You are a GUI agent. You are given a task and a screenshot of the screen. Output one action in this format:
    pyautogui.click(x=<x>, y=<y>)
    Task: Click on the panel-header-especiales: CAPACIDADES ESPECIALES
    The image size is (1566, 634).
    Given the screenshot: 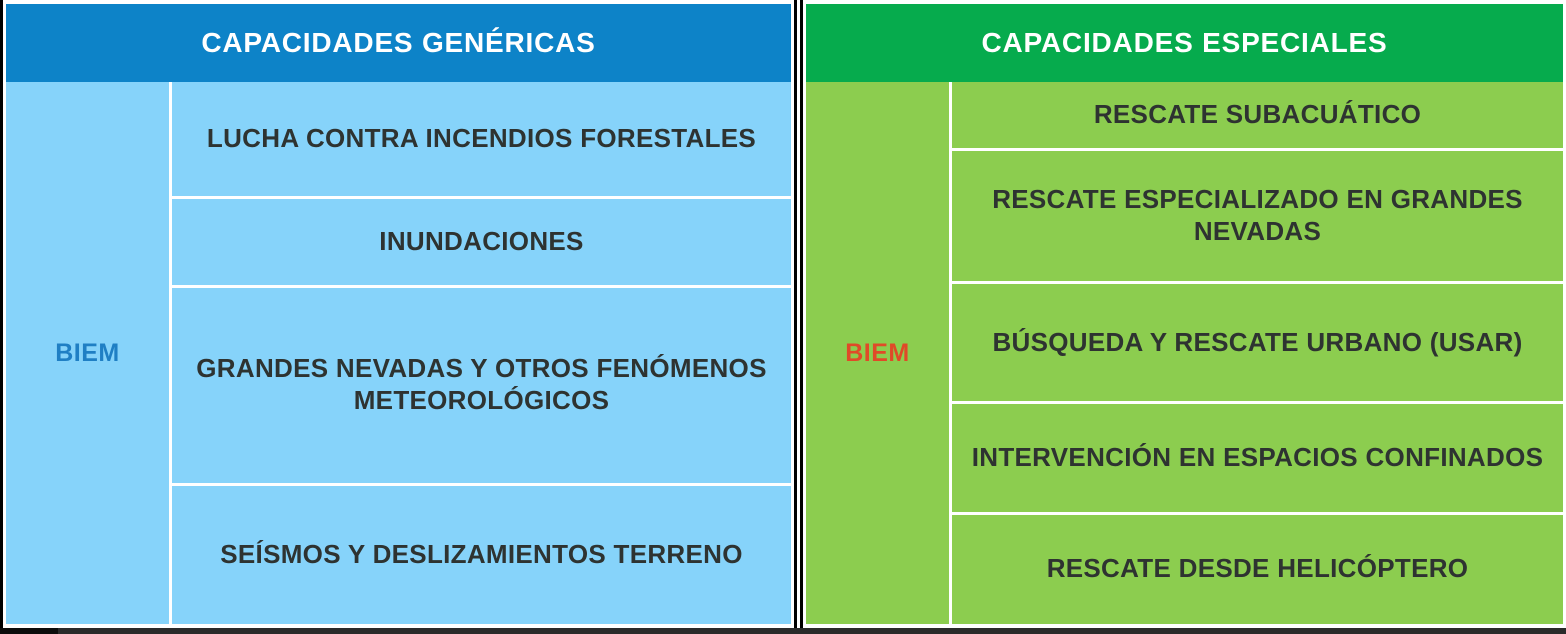 What is the action you would take?
    pyautogui.click(x=1184, y=43)
    